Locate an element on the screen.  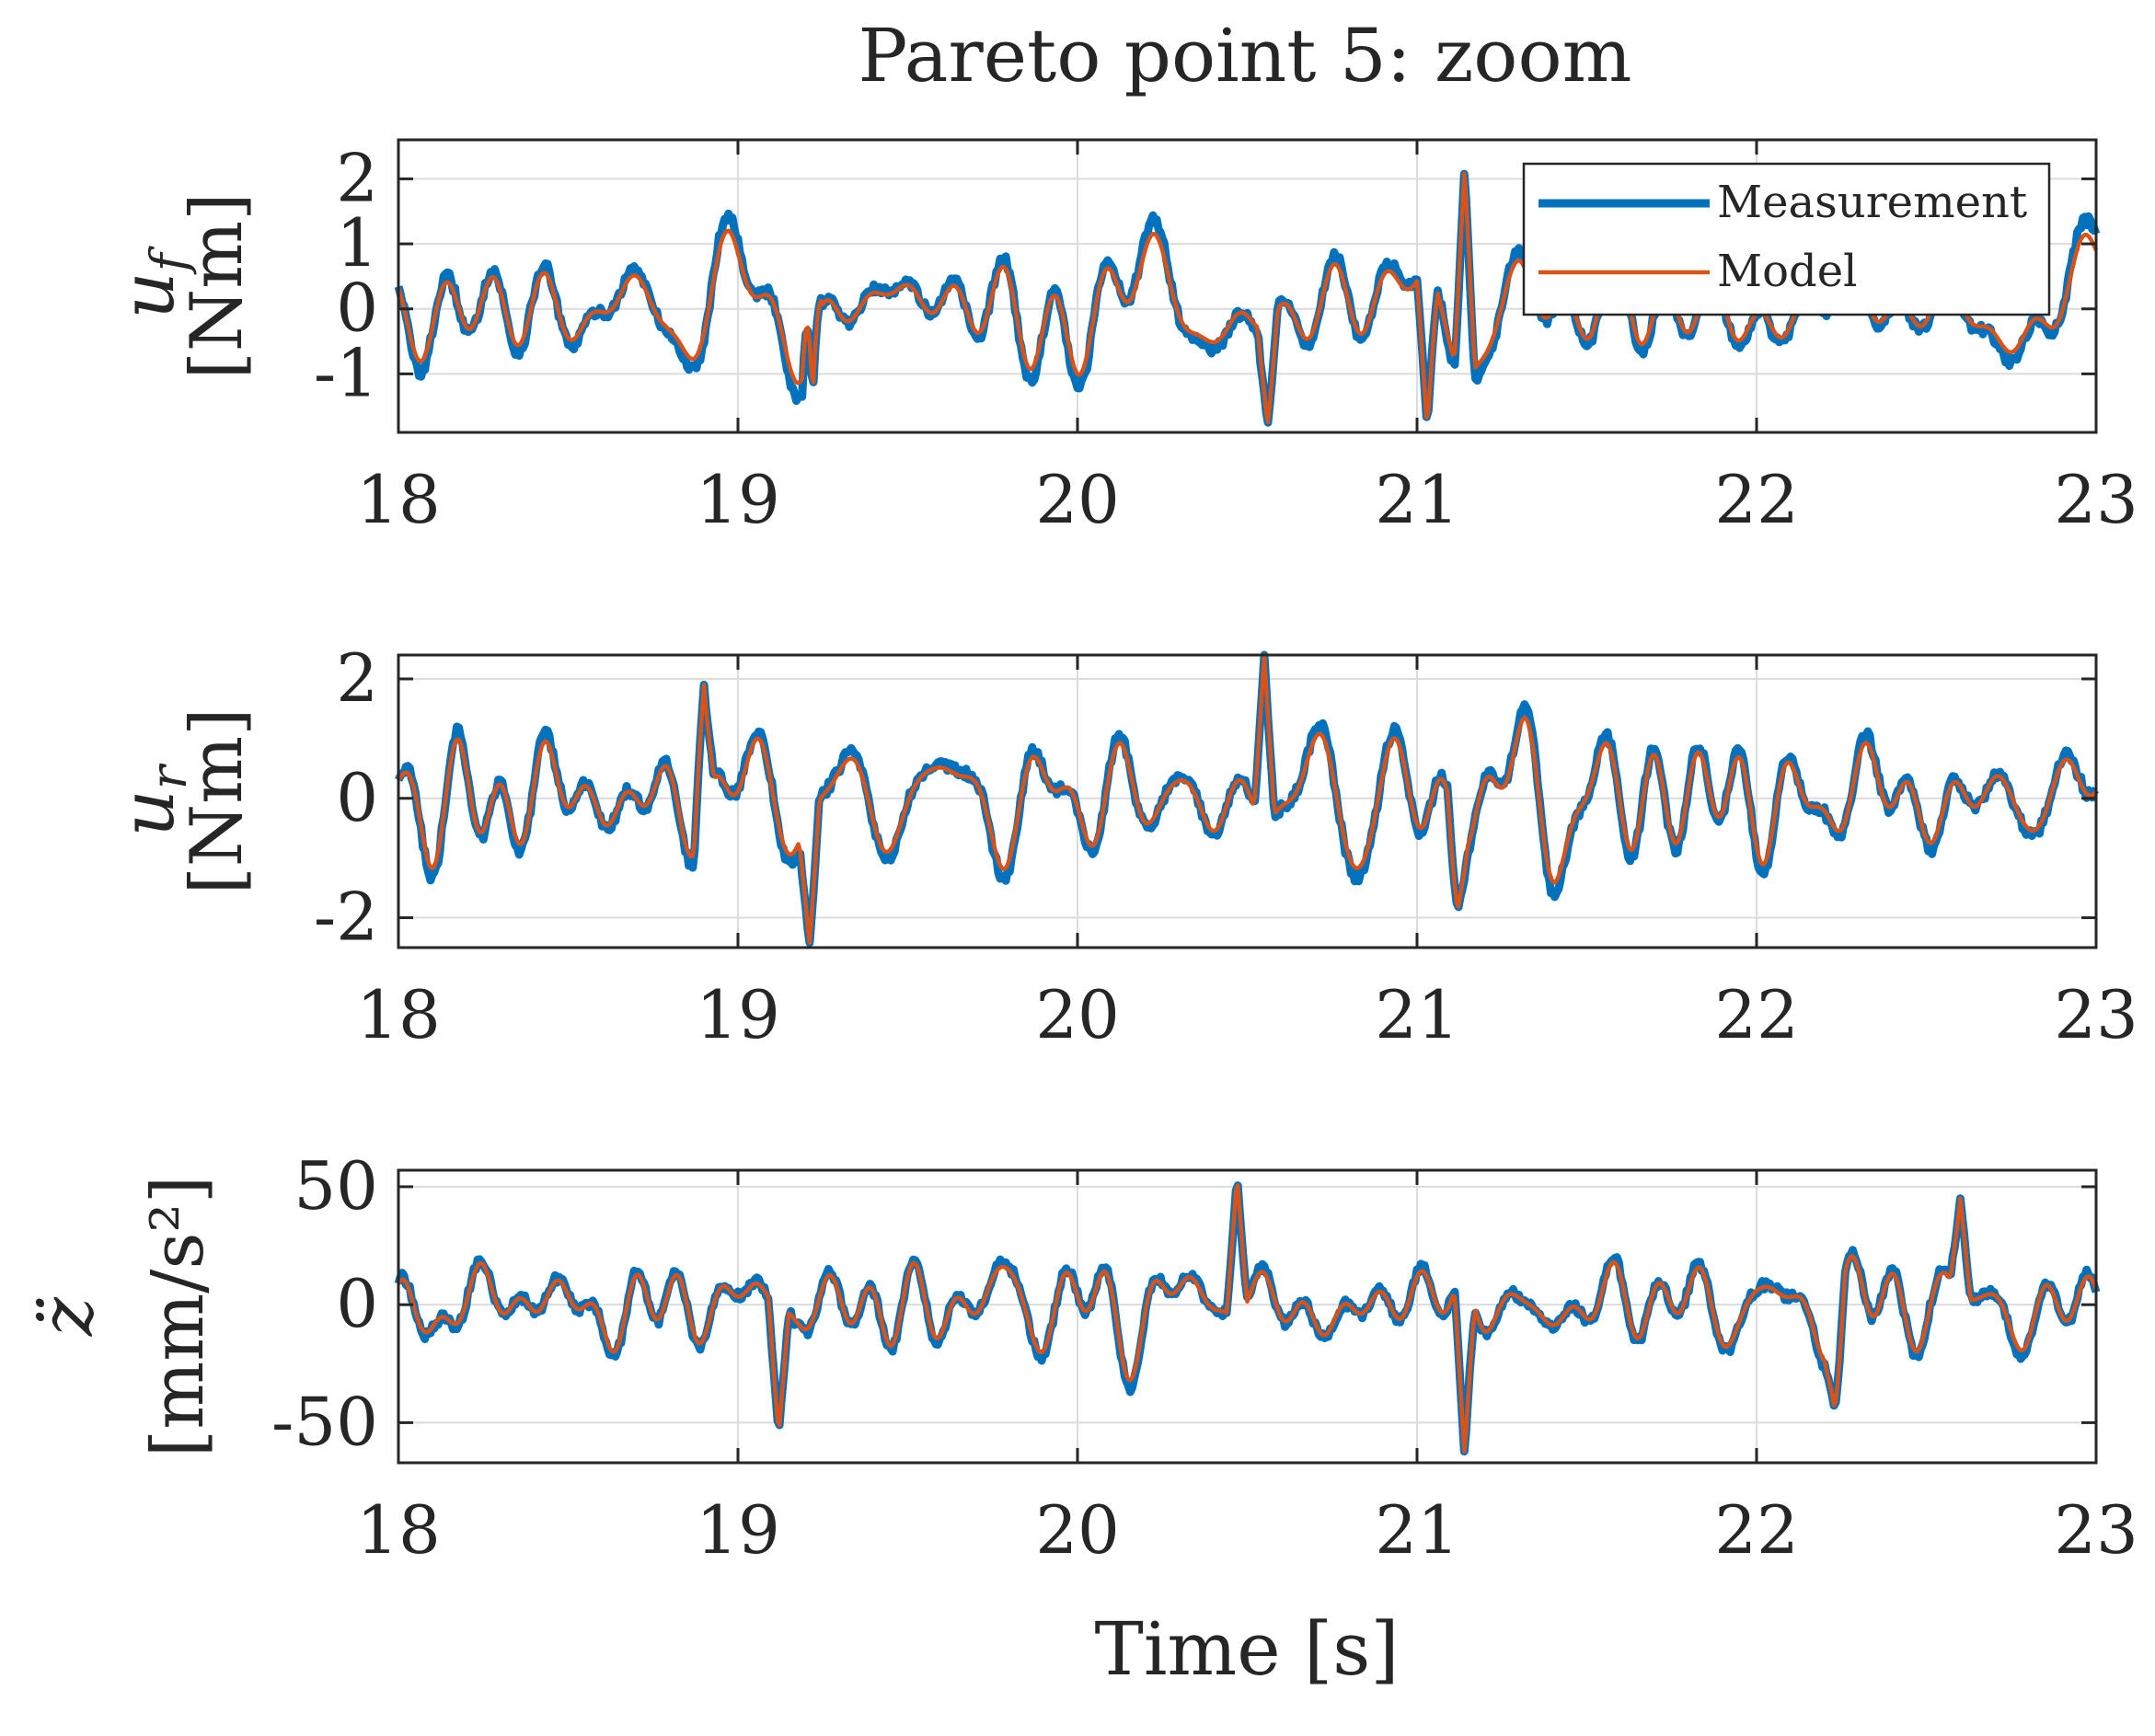
y-tick-label: 50 is located at coordinates (336, 1185).